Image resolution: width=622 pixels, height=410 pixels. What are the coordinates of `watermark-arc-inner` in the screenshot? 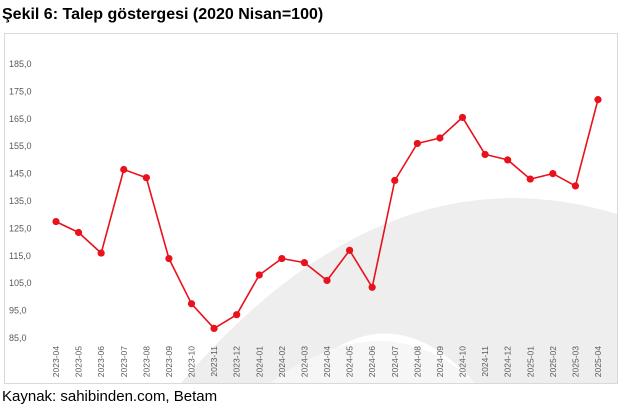 It's located at (372, 362).